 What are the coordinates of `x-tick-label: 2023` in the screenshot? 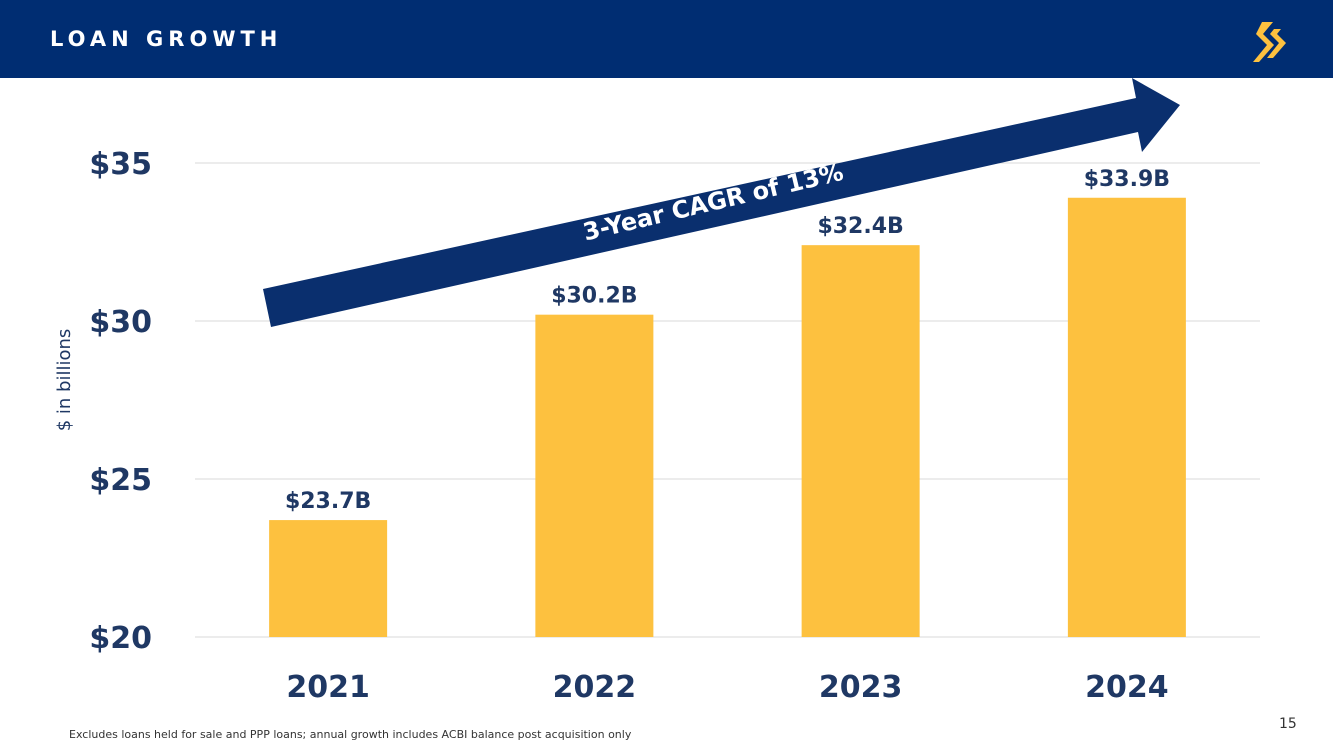 It's located at (861, 687).